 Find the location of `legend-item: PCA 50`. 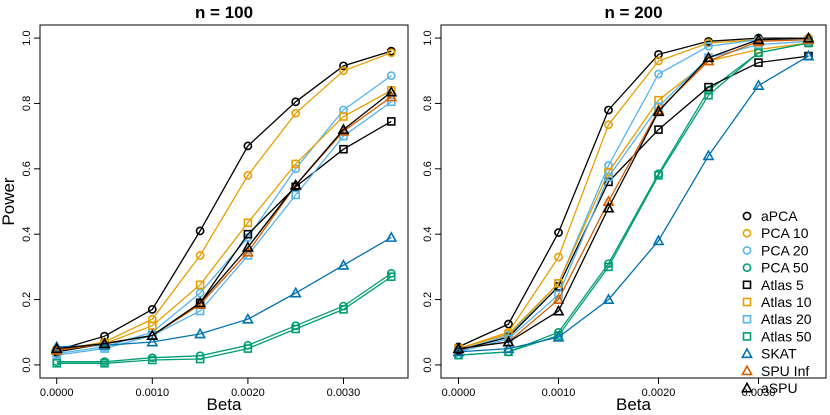

legend-item: PCA 50 is located at coordinates (775, 268).